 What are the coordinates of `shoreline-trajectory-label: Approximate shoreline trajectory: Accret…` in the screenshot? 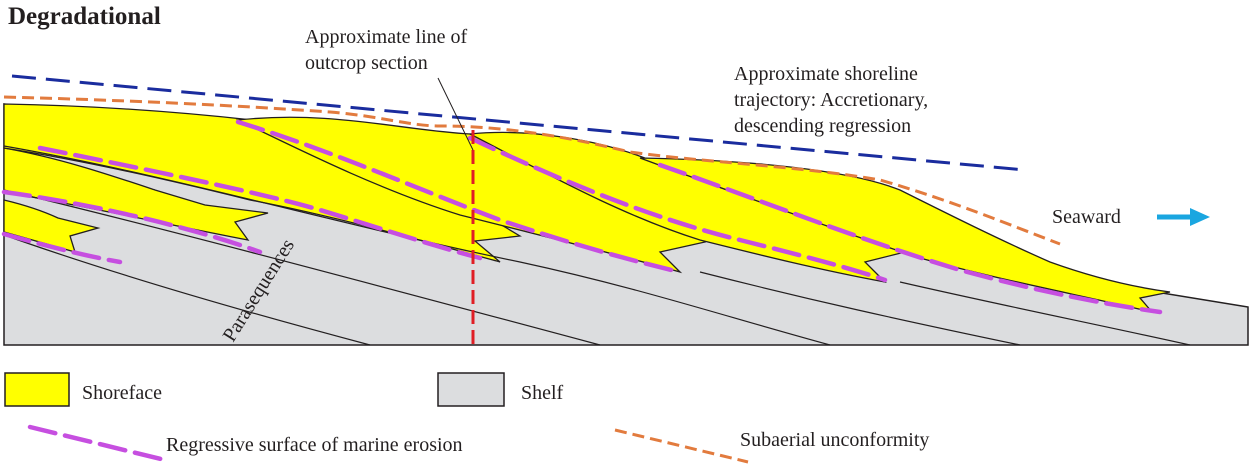 It's located at (833, 100).